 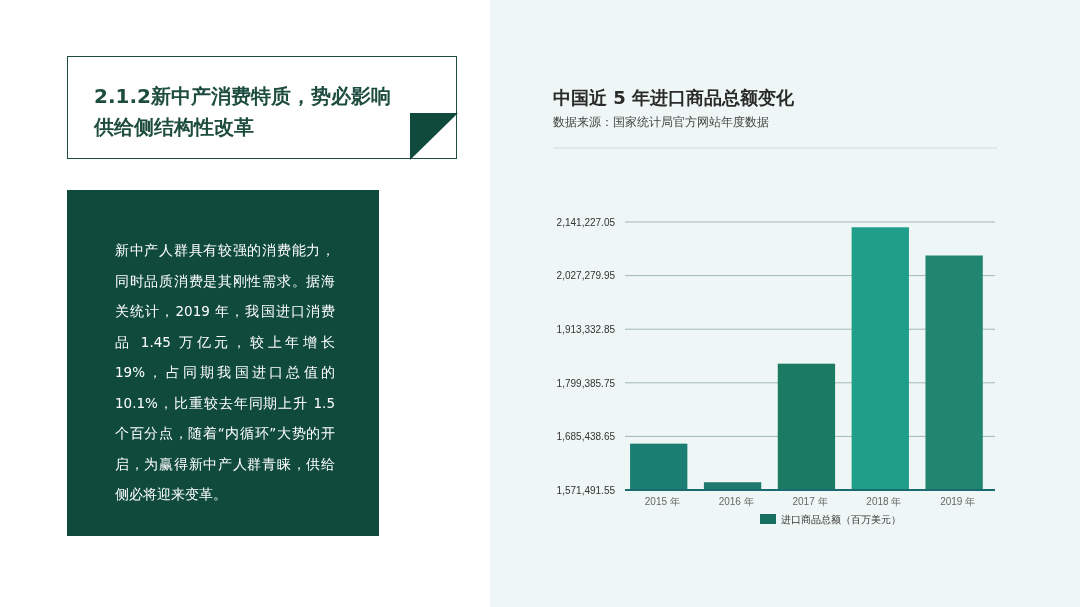 I want to click on text: 新中产人群具有较强的消费能力，同时品质消费是其刚性需求。据海关统计，2019 年，我国进口消费品 1.45 万亿元，较上年增长 19%，占同期我国进口总值的 10.1%，比重较去年同期上升 1.5 个百分点，随着“内循环”大势的开启，为赢得新中产人群青睐，供给侧必将迎来变革。, so click(x=225, y=372).